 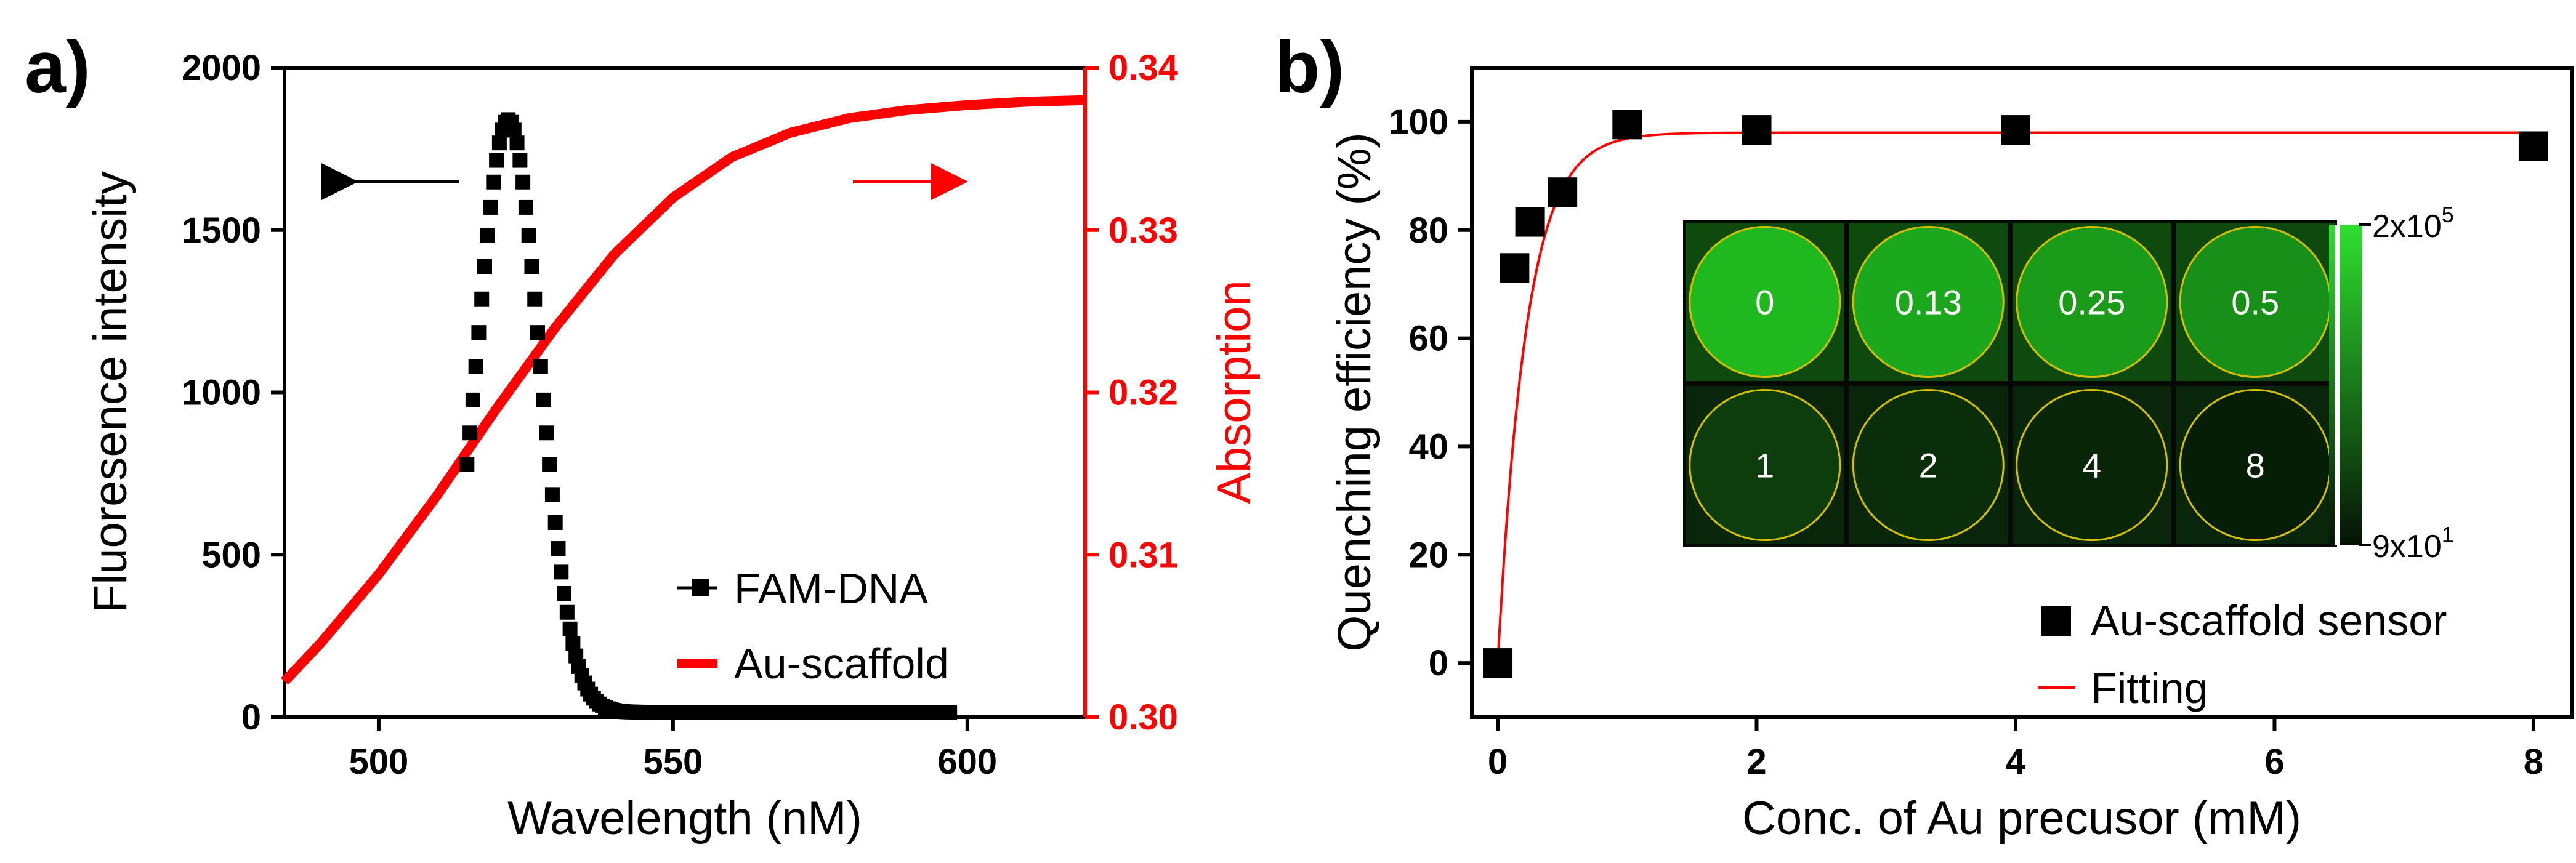 What do you see at coordinates (251, 717) in the screenshot?
I see `a-y-tick-label: 0` at bounding box center [251, 717].